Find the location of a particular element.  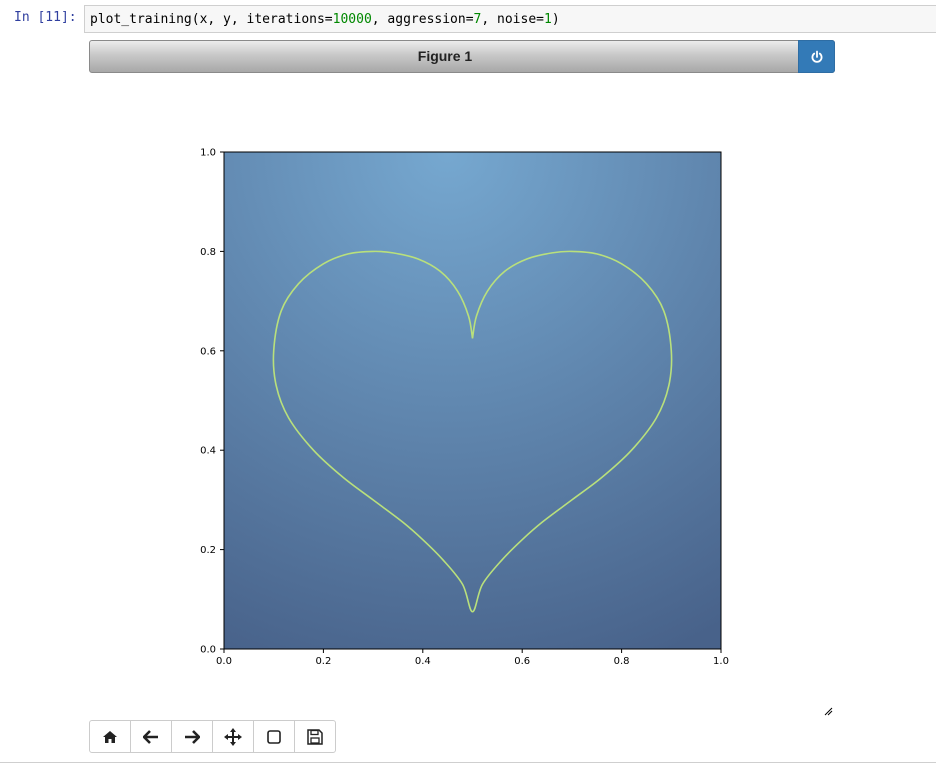

x-tick-label: 0.4 is located at coordinates (423, 661).